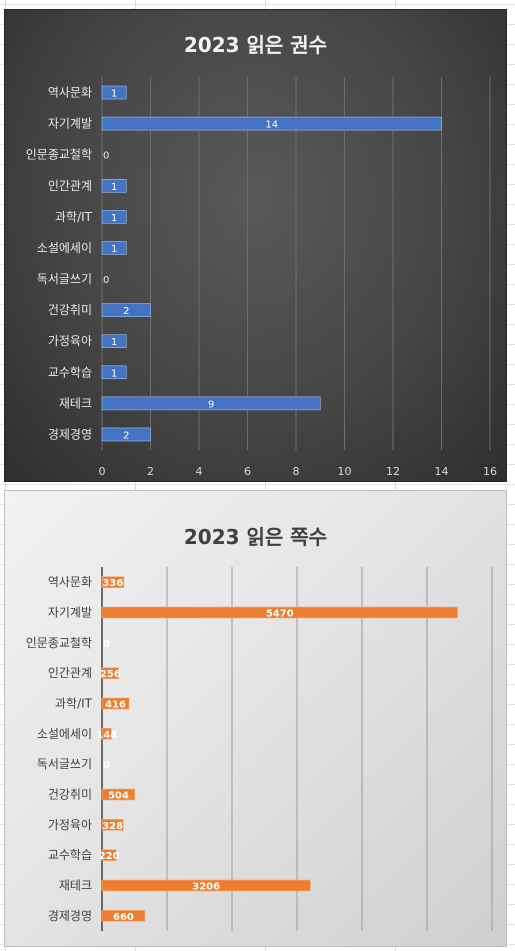 This screenshot has height=951, width=515. I want to click on data-label: 14, so click(271, 125).